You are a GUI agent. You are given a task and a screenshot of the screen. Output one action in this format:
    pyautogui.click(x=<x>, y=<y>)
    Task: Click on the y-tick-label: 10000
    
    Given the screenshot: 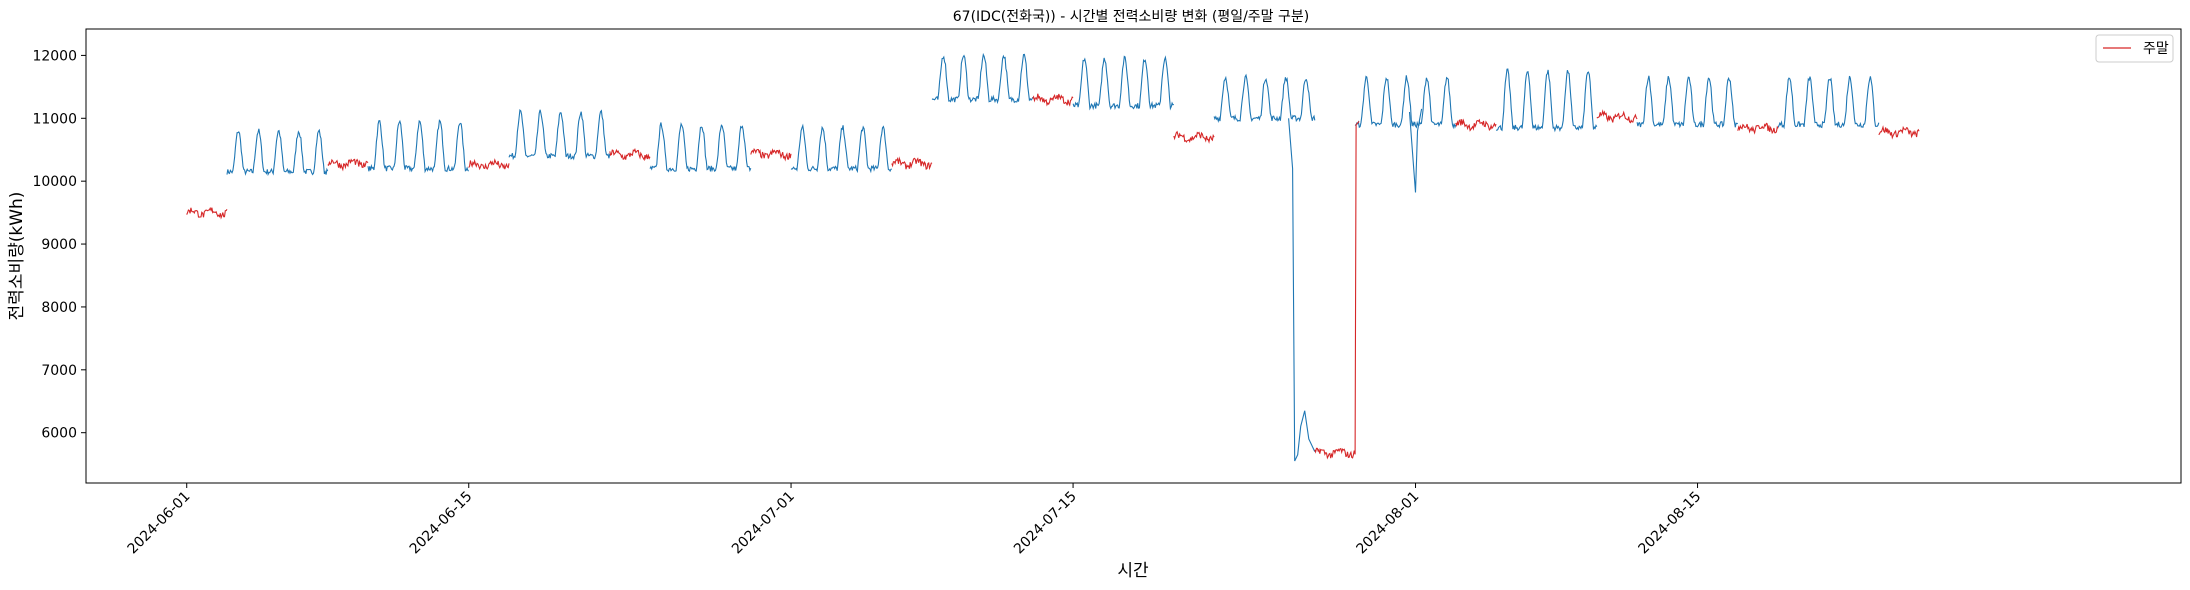 What is the action you would take?
    pyautogui.click(x=54, y=182)
    